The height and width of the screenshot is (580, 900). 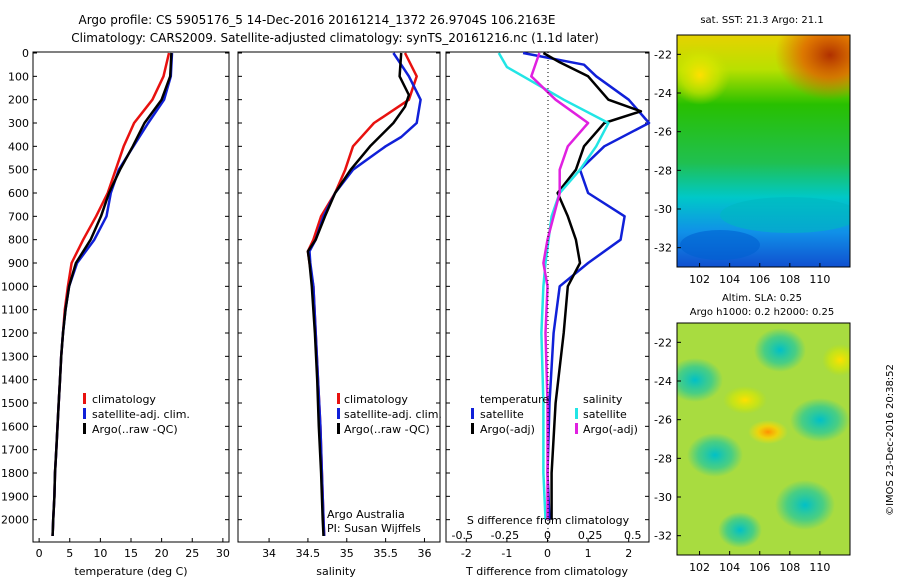 What do you see at coordinates (462, 535) in the screenshot?
I see `s-difference-tick-label: -0.5` at bounding box center [462, 535].